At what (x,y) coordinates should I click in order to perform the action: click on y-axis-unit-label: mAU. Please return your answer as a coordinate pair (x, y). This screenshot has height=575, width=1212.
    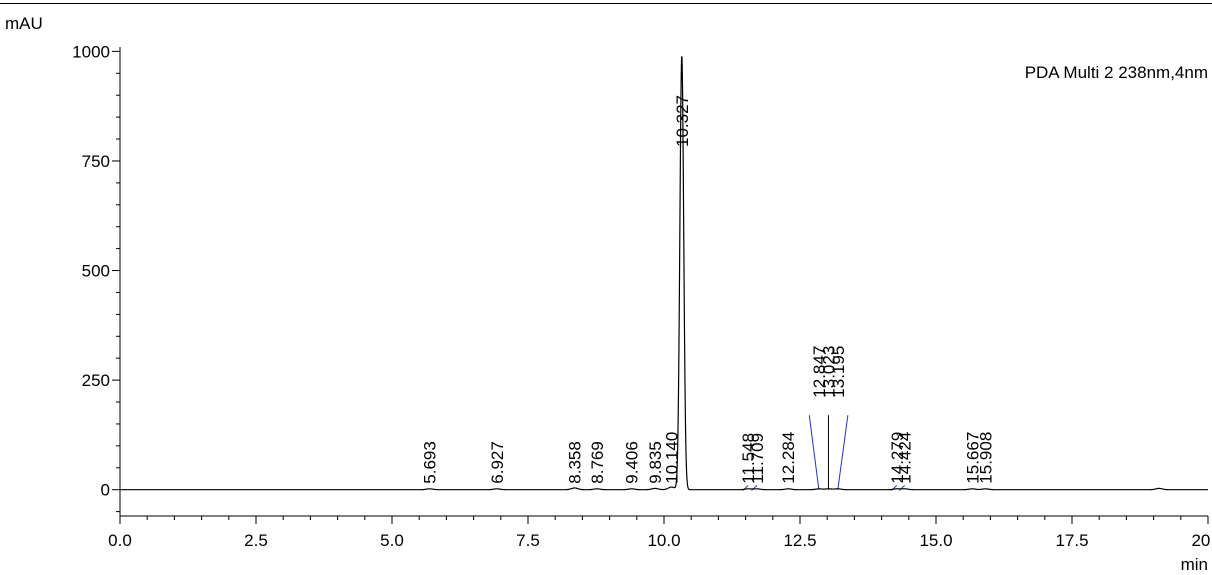
    Looking at the image, I should click on (24, 23).